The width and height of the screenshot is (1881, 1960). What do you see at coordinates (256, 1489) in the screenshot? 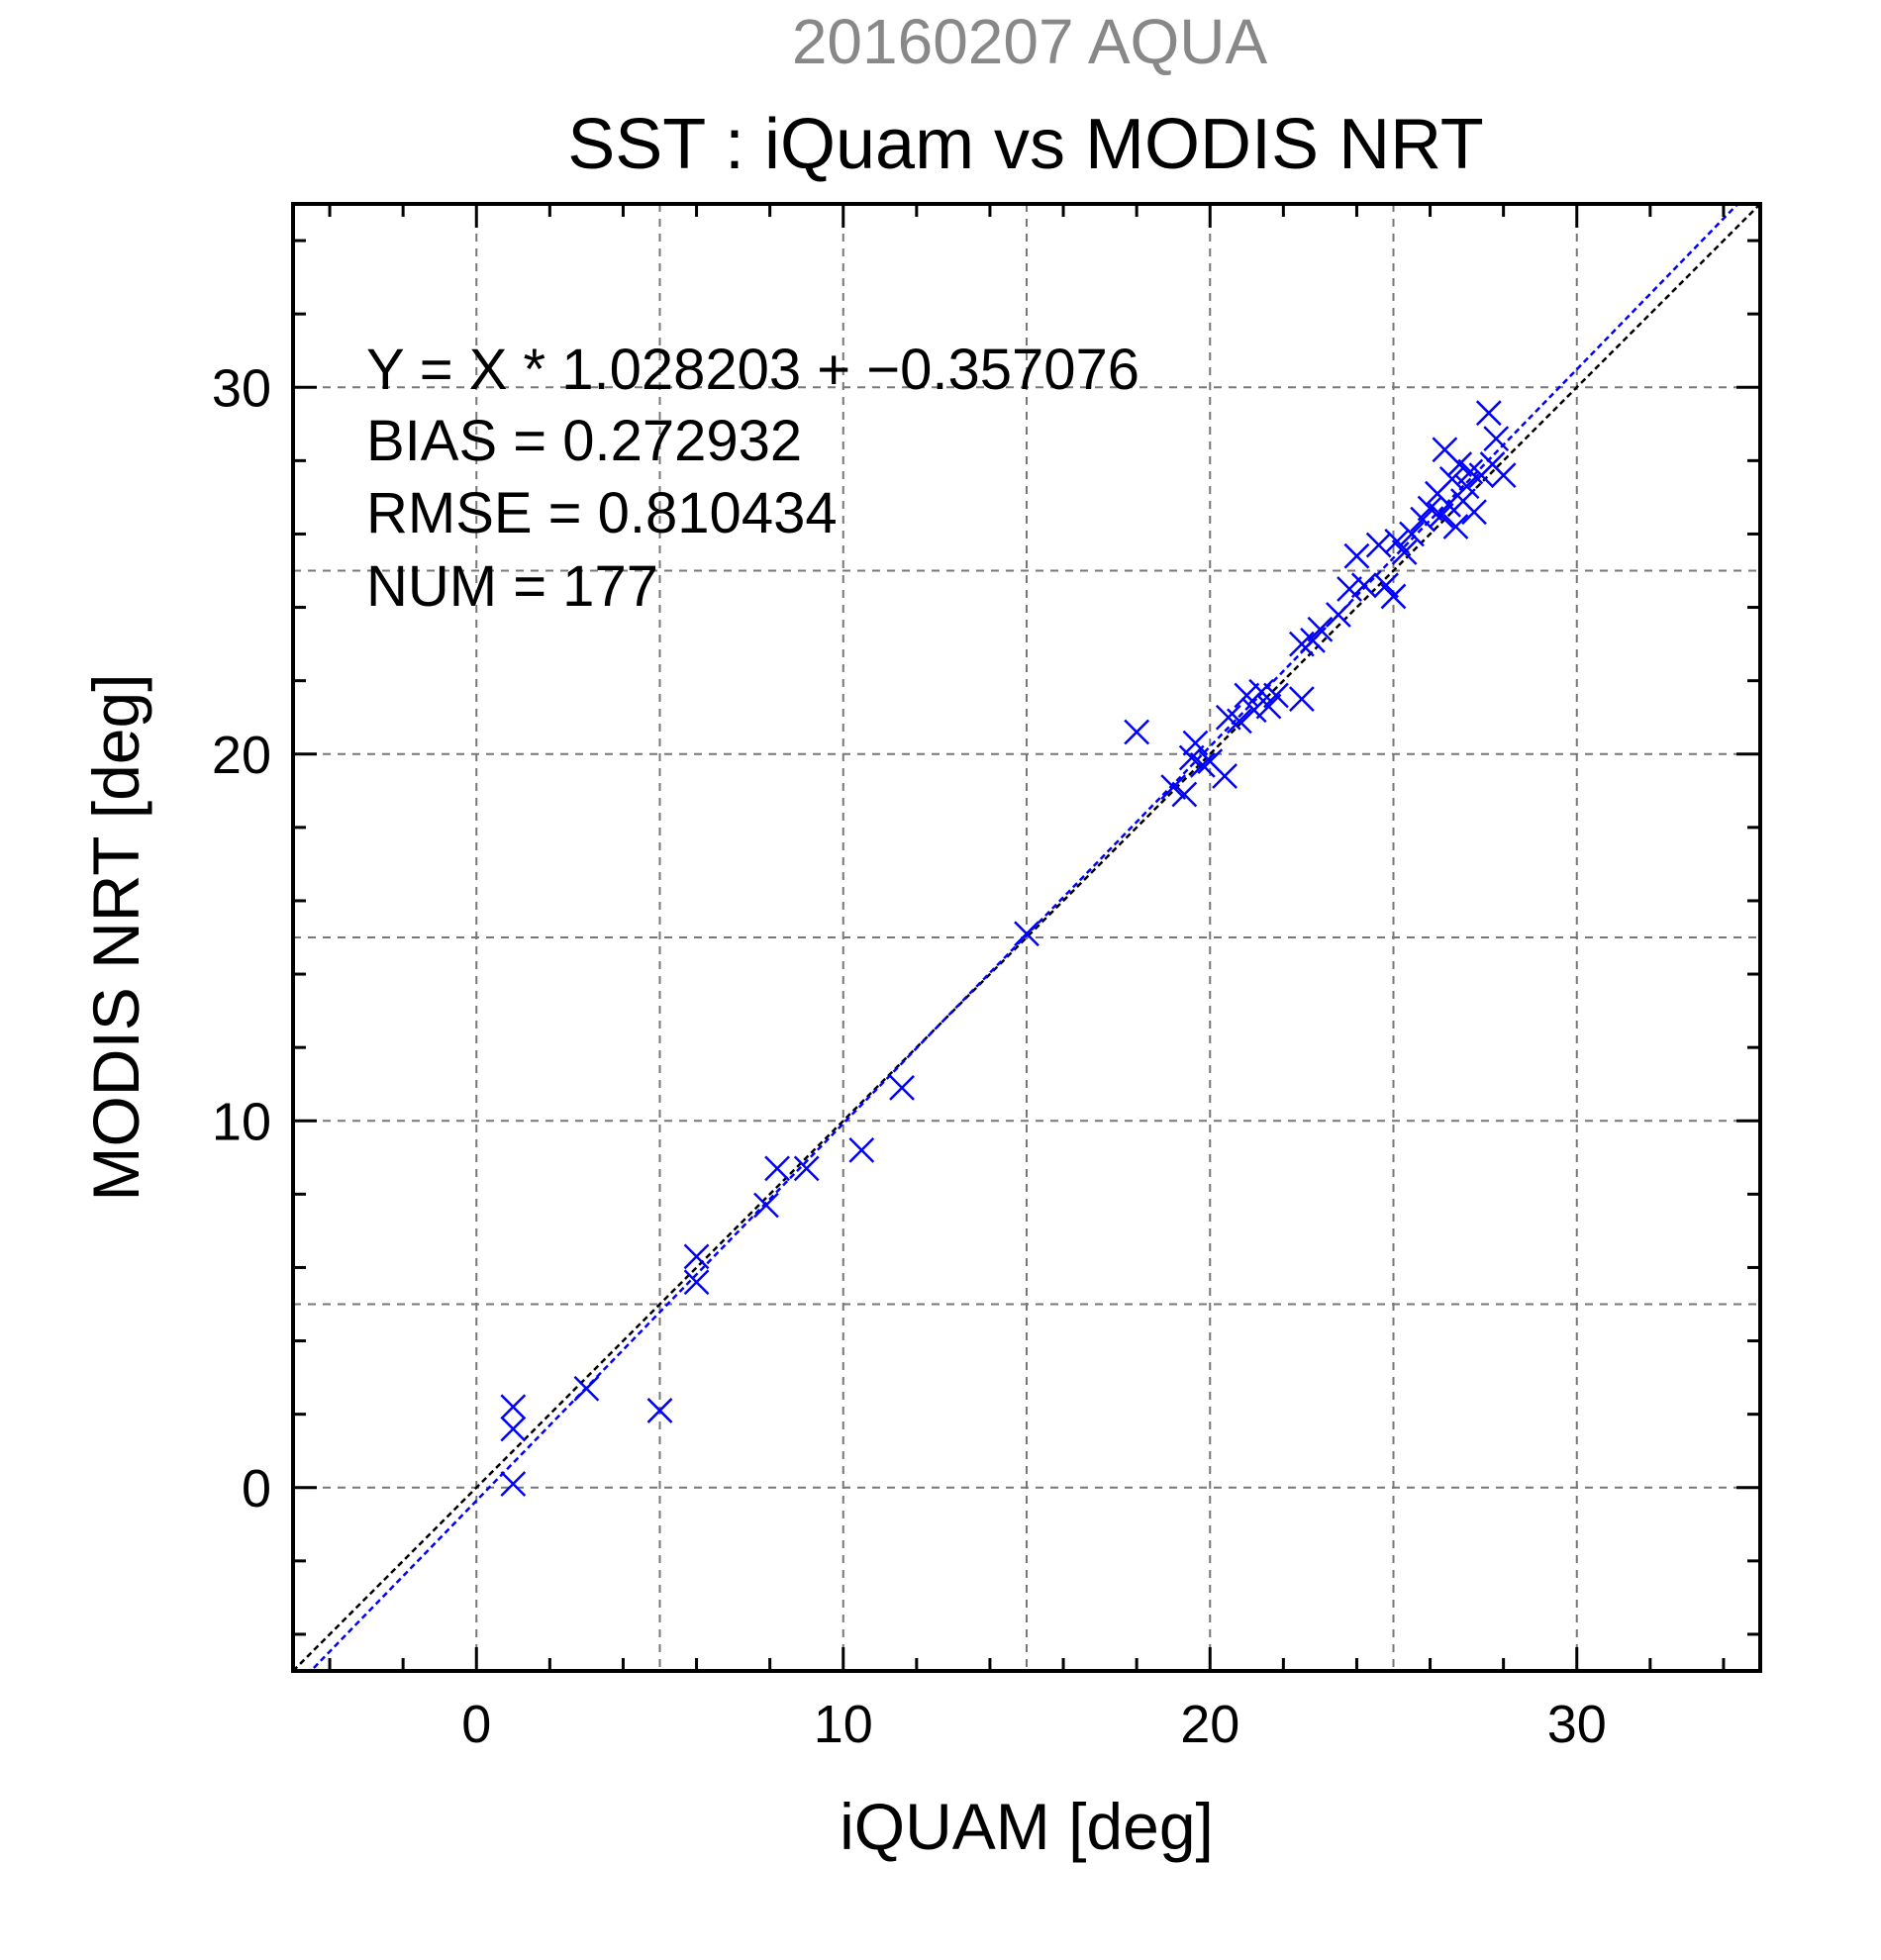
I see `y-tick-label: 0` at bounding box center [256, 1489].